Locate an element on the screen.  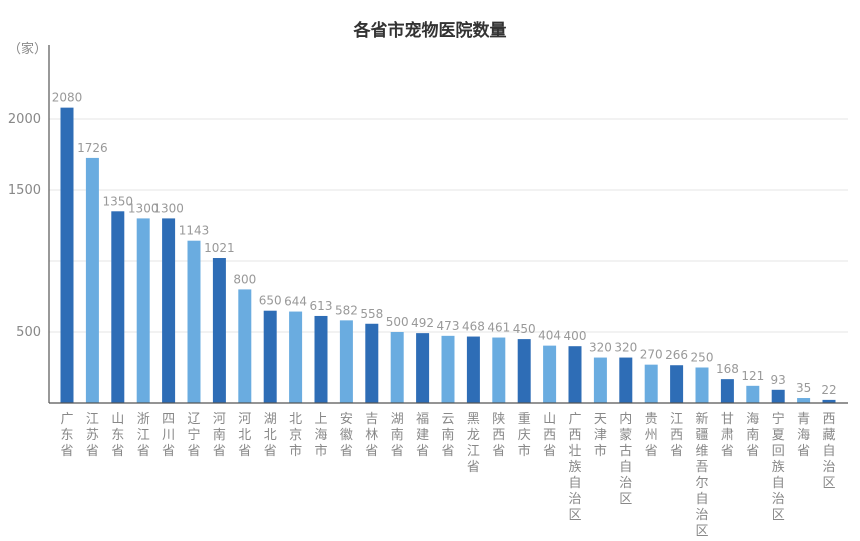
value-label-10: 613 is located at coordinates (321, 306).